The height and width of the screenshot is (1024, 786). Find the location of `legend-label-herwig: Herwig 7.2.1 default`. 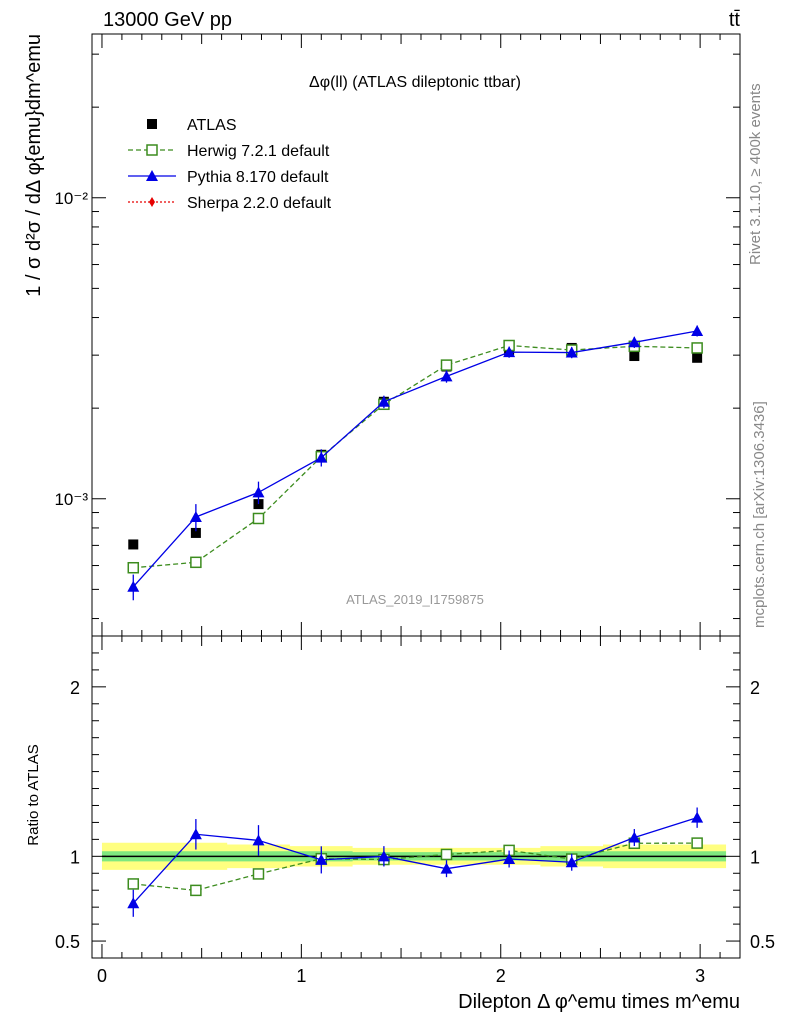

legend-label-herwig: Herwig 7.2.1 default is located at coordinates (258, 151).